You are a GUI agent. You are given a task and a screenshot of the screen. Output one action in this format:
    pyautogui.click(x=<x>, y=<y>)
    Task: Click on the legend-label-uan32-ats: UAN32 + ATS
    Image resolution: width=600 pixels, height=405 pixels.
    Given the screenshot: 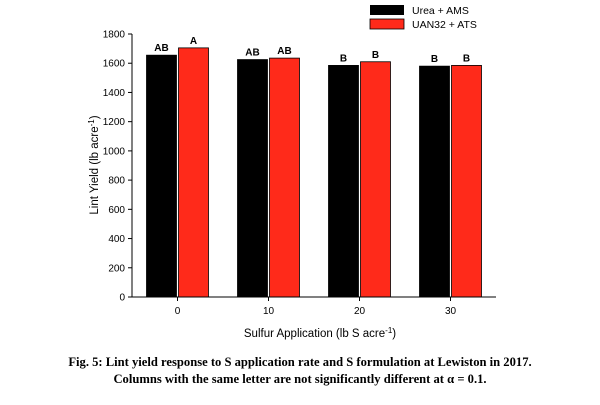 What is the action you would take?
    pyautogui.click(x=444, y=25)
    